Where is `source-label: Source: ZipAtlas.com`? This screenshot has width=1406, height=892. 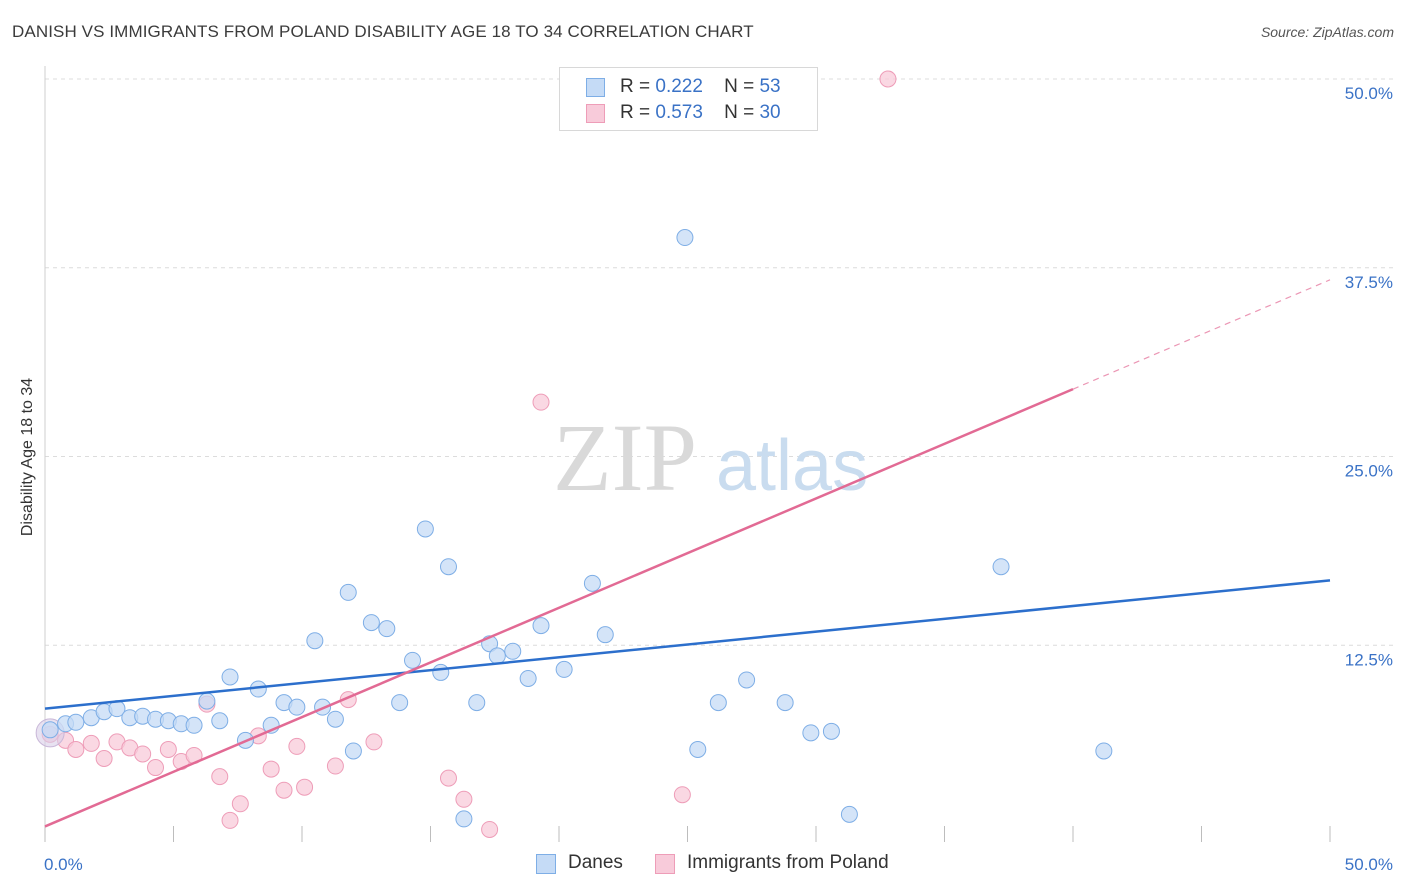
source-label: Source: ZipAtlas.com is located at coordinates (1327, 32).